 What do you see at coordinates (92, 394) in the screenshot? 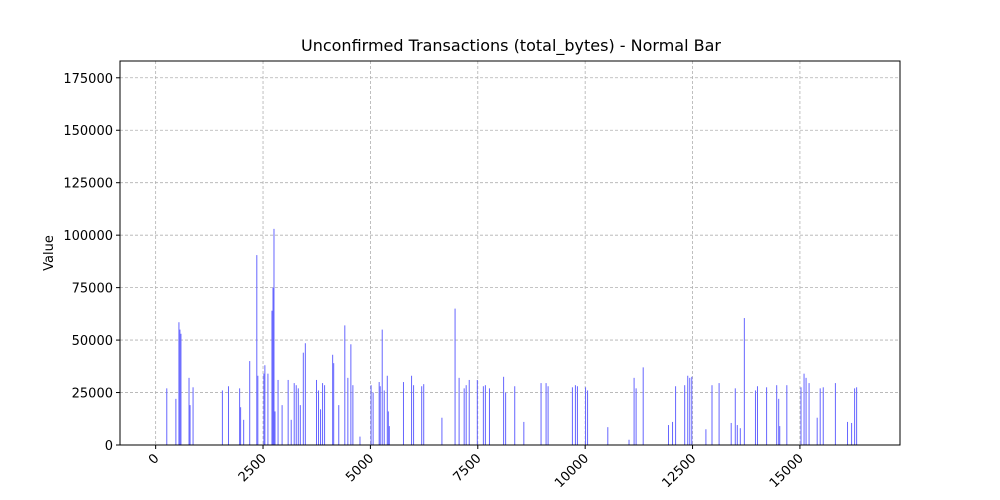
I see `y-tick-label: 25000` at bounding box center [92, 394].